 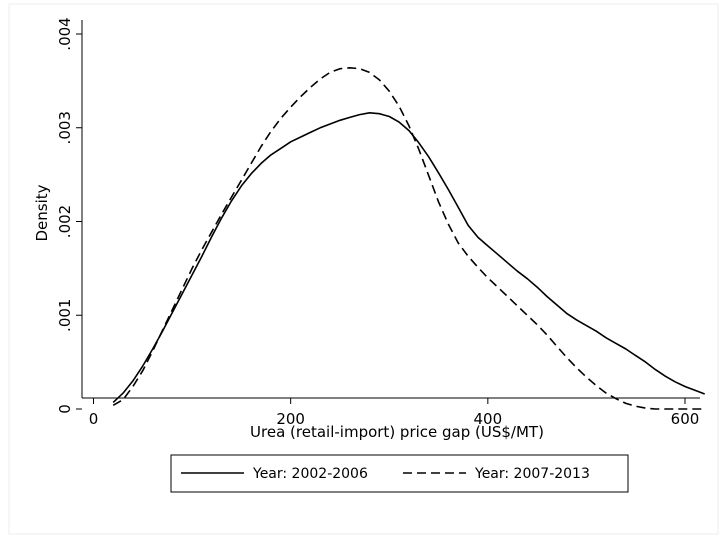 What do you see at coordinates (385, 474) in the screenshot?
I see `legend: Year: 2002-2006 Year: 2007-2013` at bounding box center [385, 474].